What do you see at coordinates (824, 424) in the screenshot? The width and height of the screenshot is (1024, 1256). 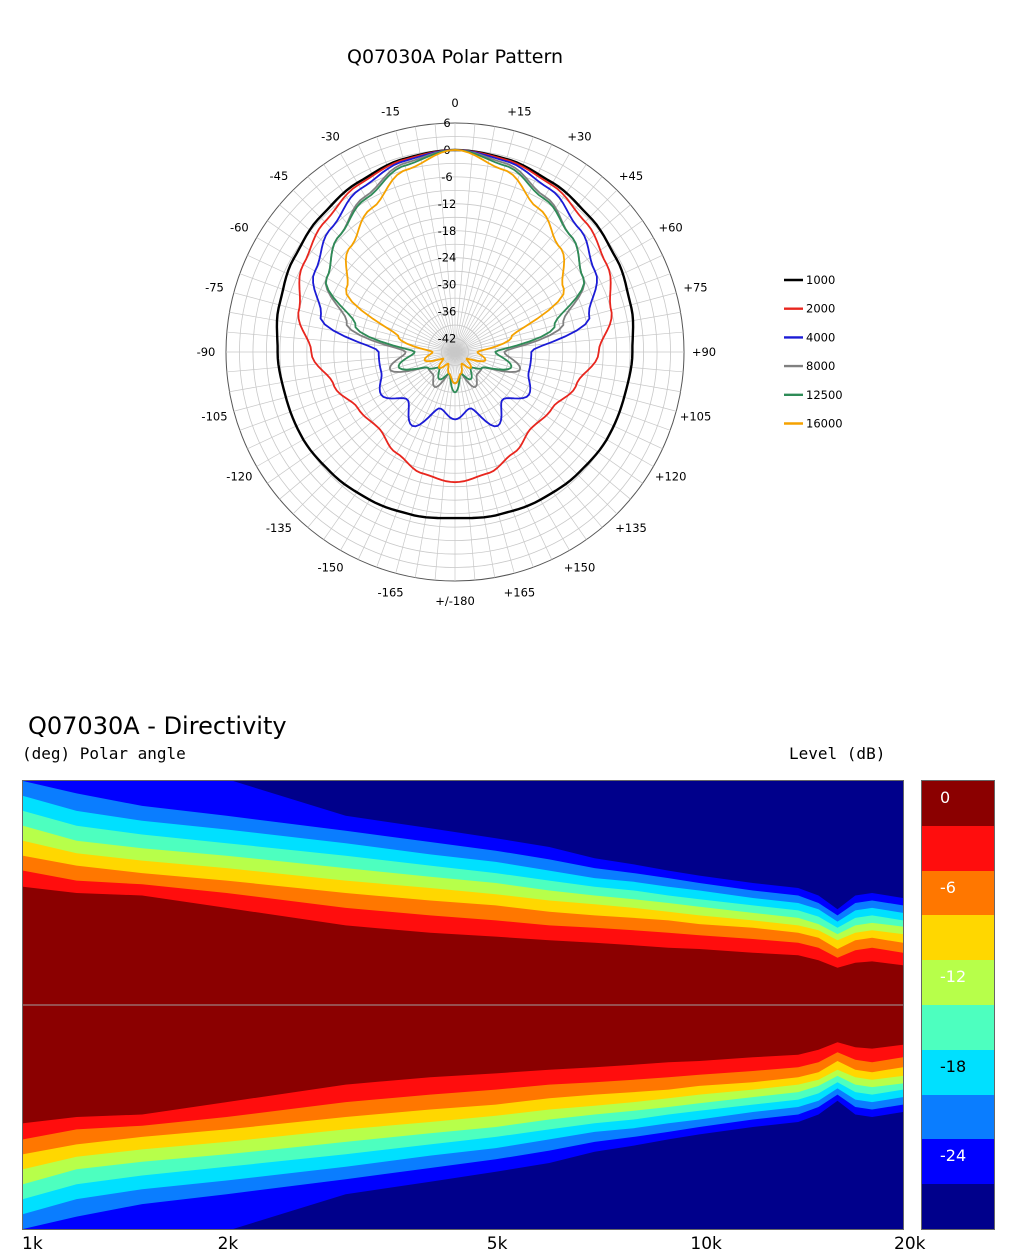 I see `legend-label-16000: 16000` at bounding box center [824, 424].